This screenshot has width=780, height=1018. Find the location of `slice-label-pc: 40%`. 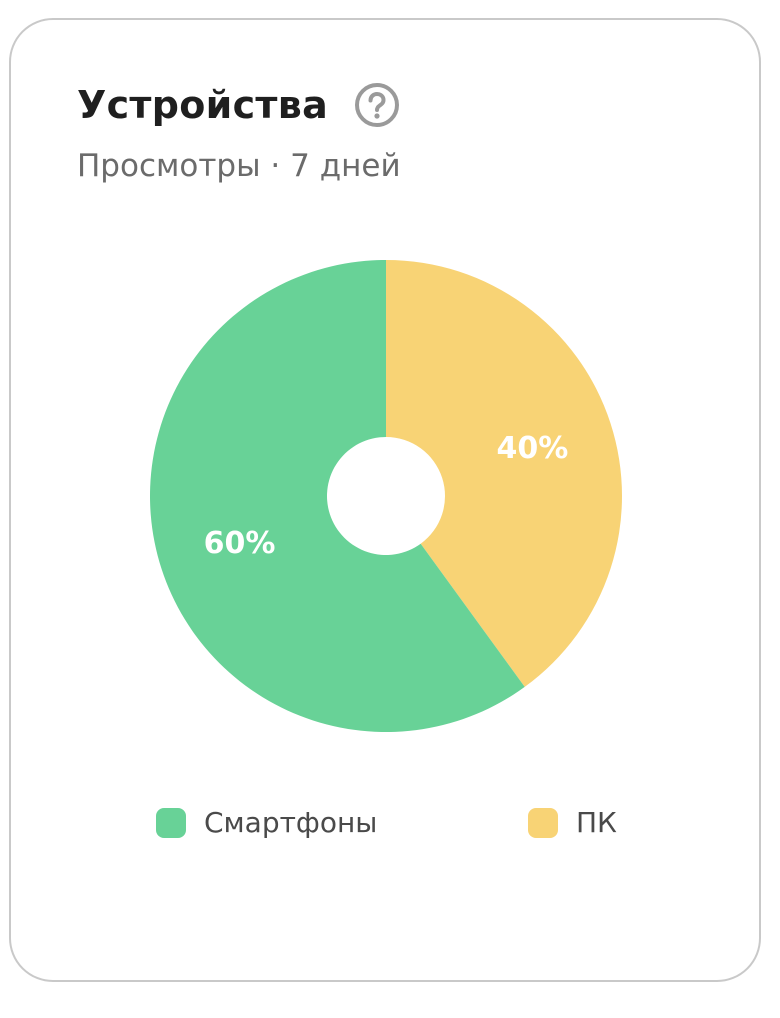

slice-label-pc: 40% is located at coordinates (533, 448).